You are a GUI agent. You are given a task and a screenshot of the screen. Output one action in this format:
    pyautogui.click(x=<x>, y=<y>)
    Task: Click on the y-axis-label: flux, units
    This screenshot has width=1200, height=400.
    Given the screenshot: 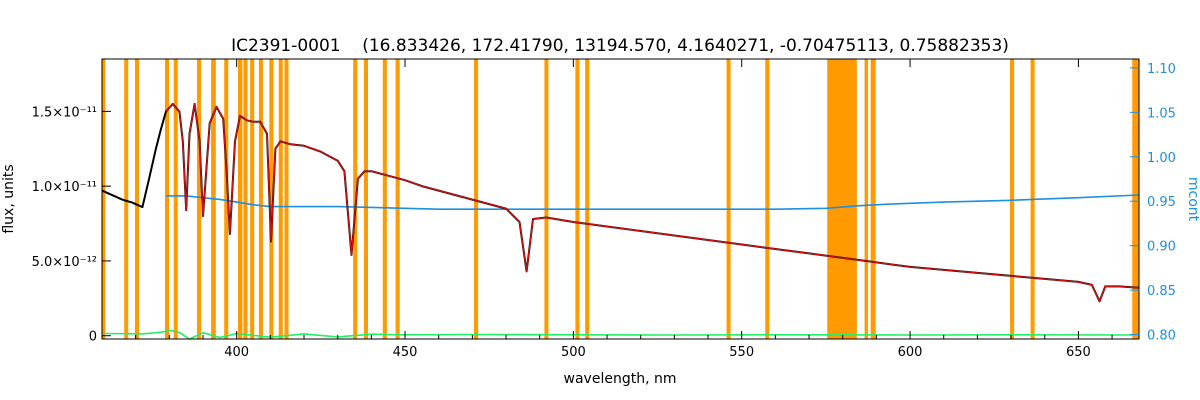 What is the action you would take?
    pyautogui.click(x=9, y=198)
    